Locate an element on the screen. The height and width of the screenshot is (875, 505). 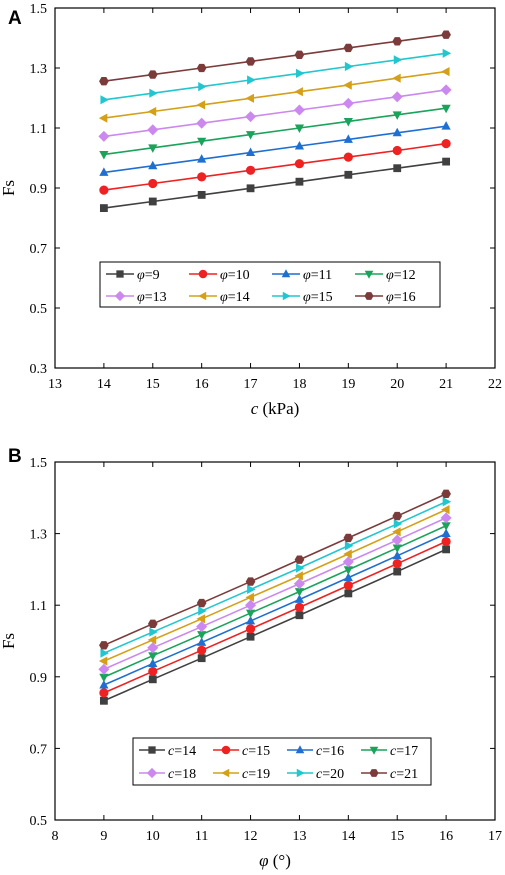
y-axis-title: Fs is located at coordinates (9, 641).